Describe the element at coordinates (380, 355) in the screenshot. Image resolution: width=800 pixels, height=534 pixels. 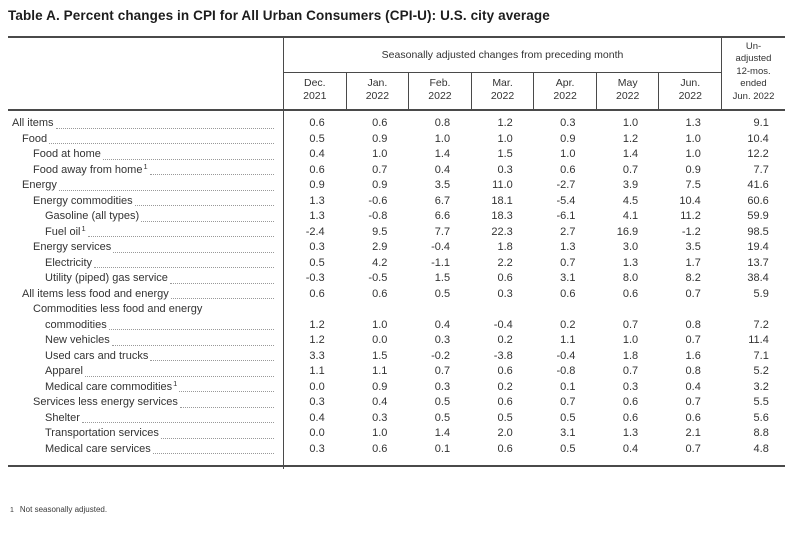
I see `cell-month-1: 1.5` at that location.